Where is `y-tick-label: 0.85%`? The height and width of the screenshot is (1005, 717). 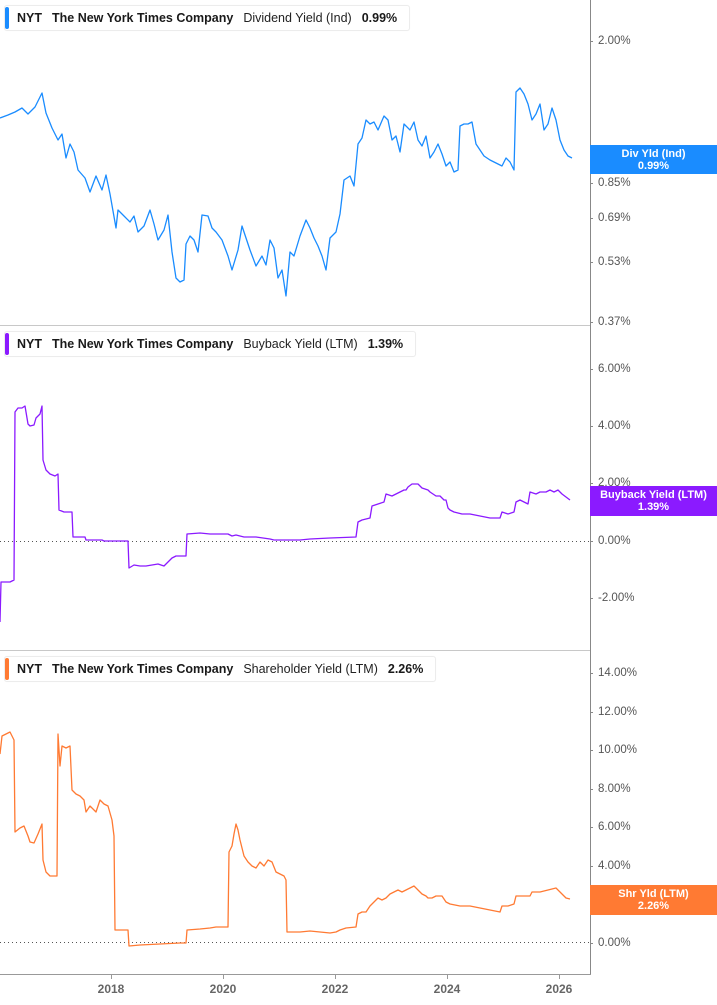 y-tick-label: 0.85% is located at coordinates (614, 183).